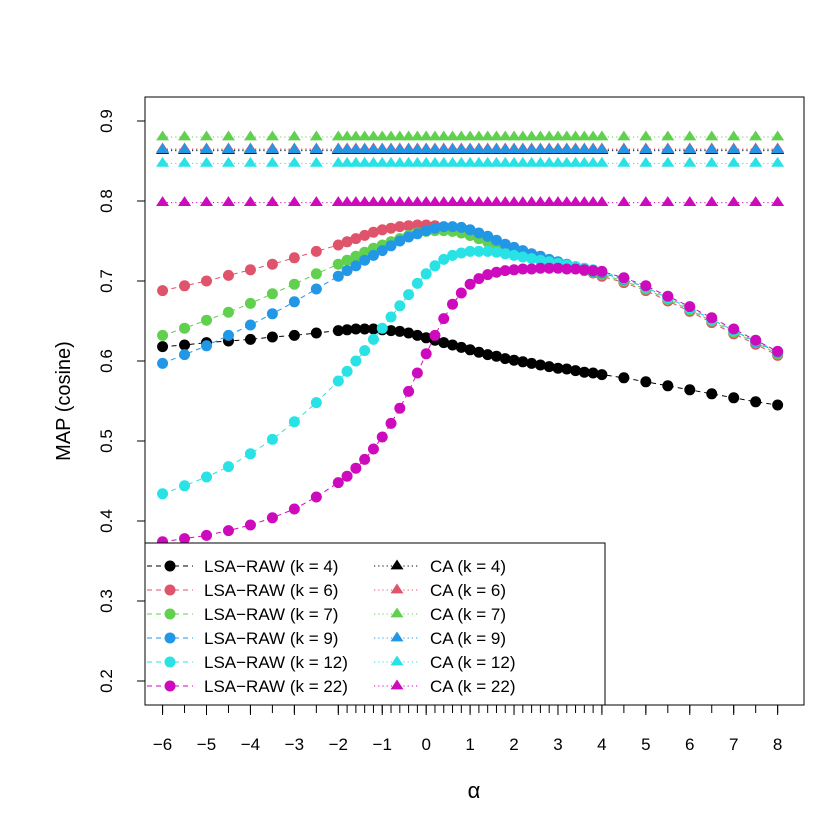 Image resolution: width=830 pixels, height=830 pixels. What do you see at coordinates (206, 744) in the screenshot?
I see `x-tick-label: −5` at bounding box center [206, 744].